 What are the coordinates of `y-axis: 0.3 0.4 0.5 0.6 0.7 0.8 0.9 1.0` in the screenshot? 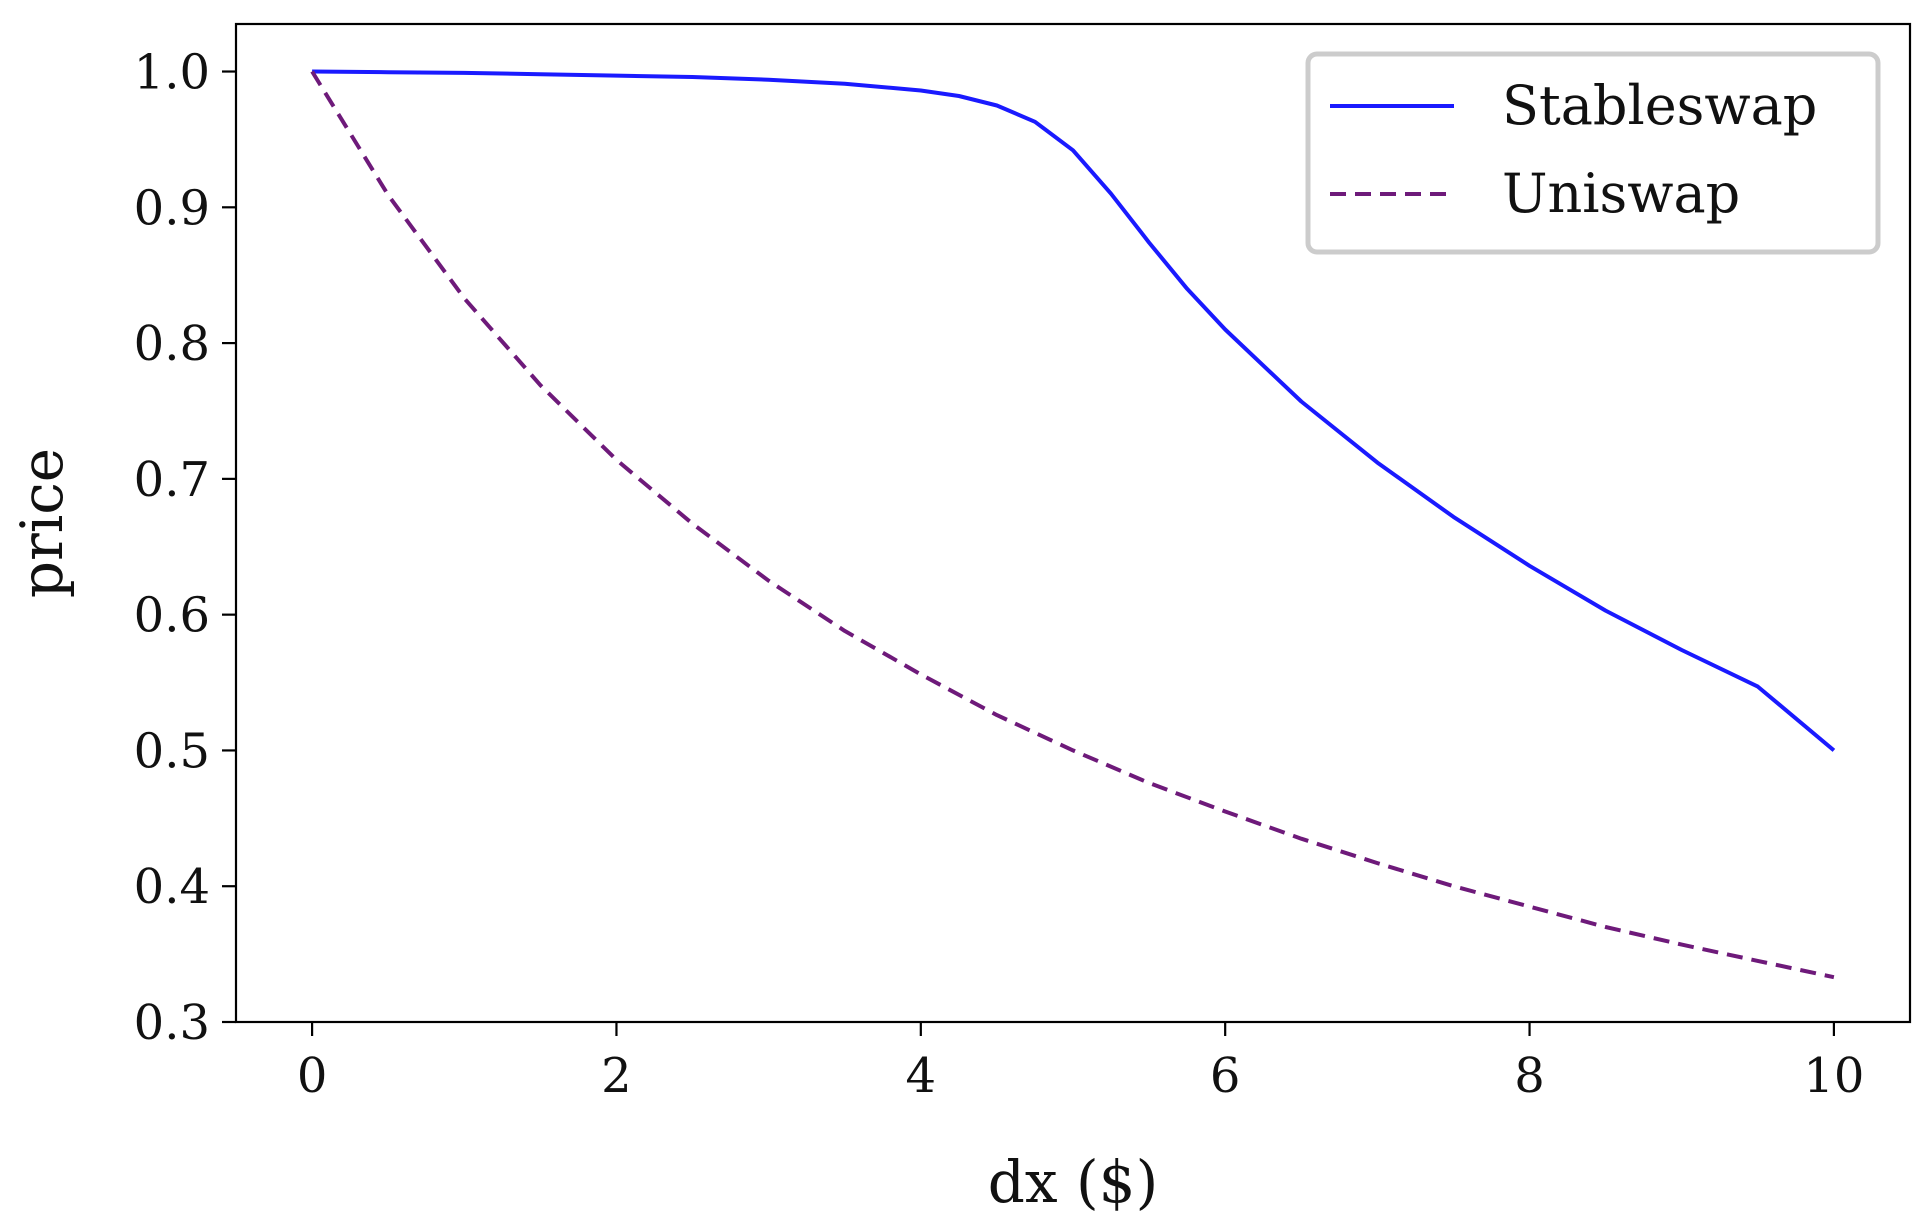 It's located at (185, 548).